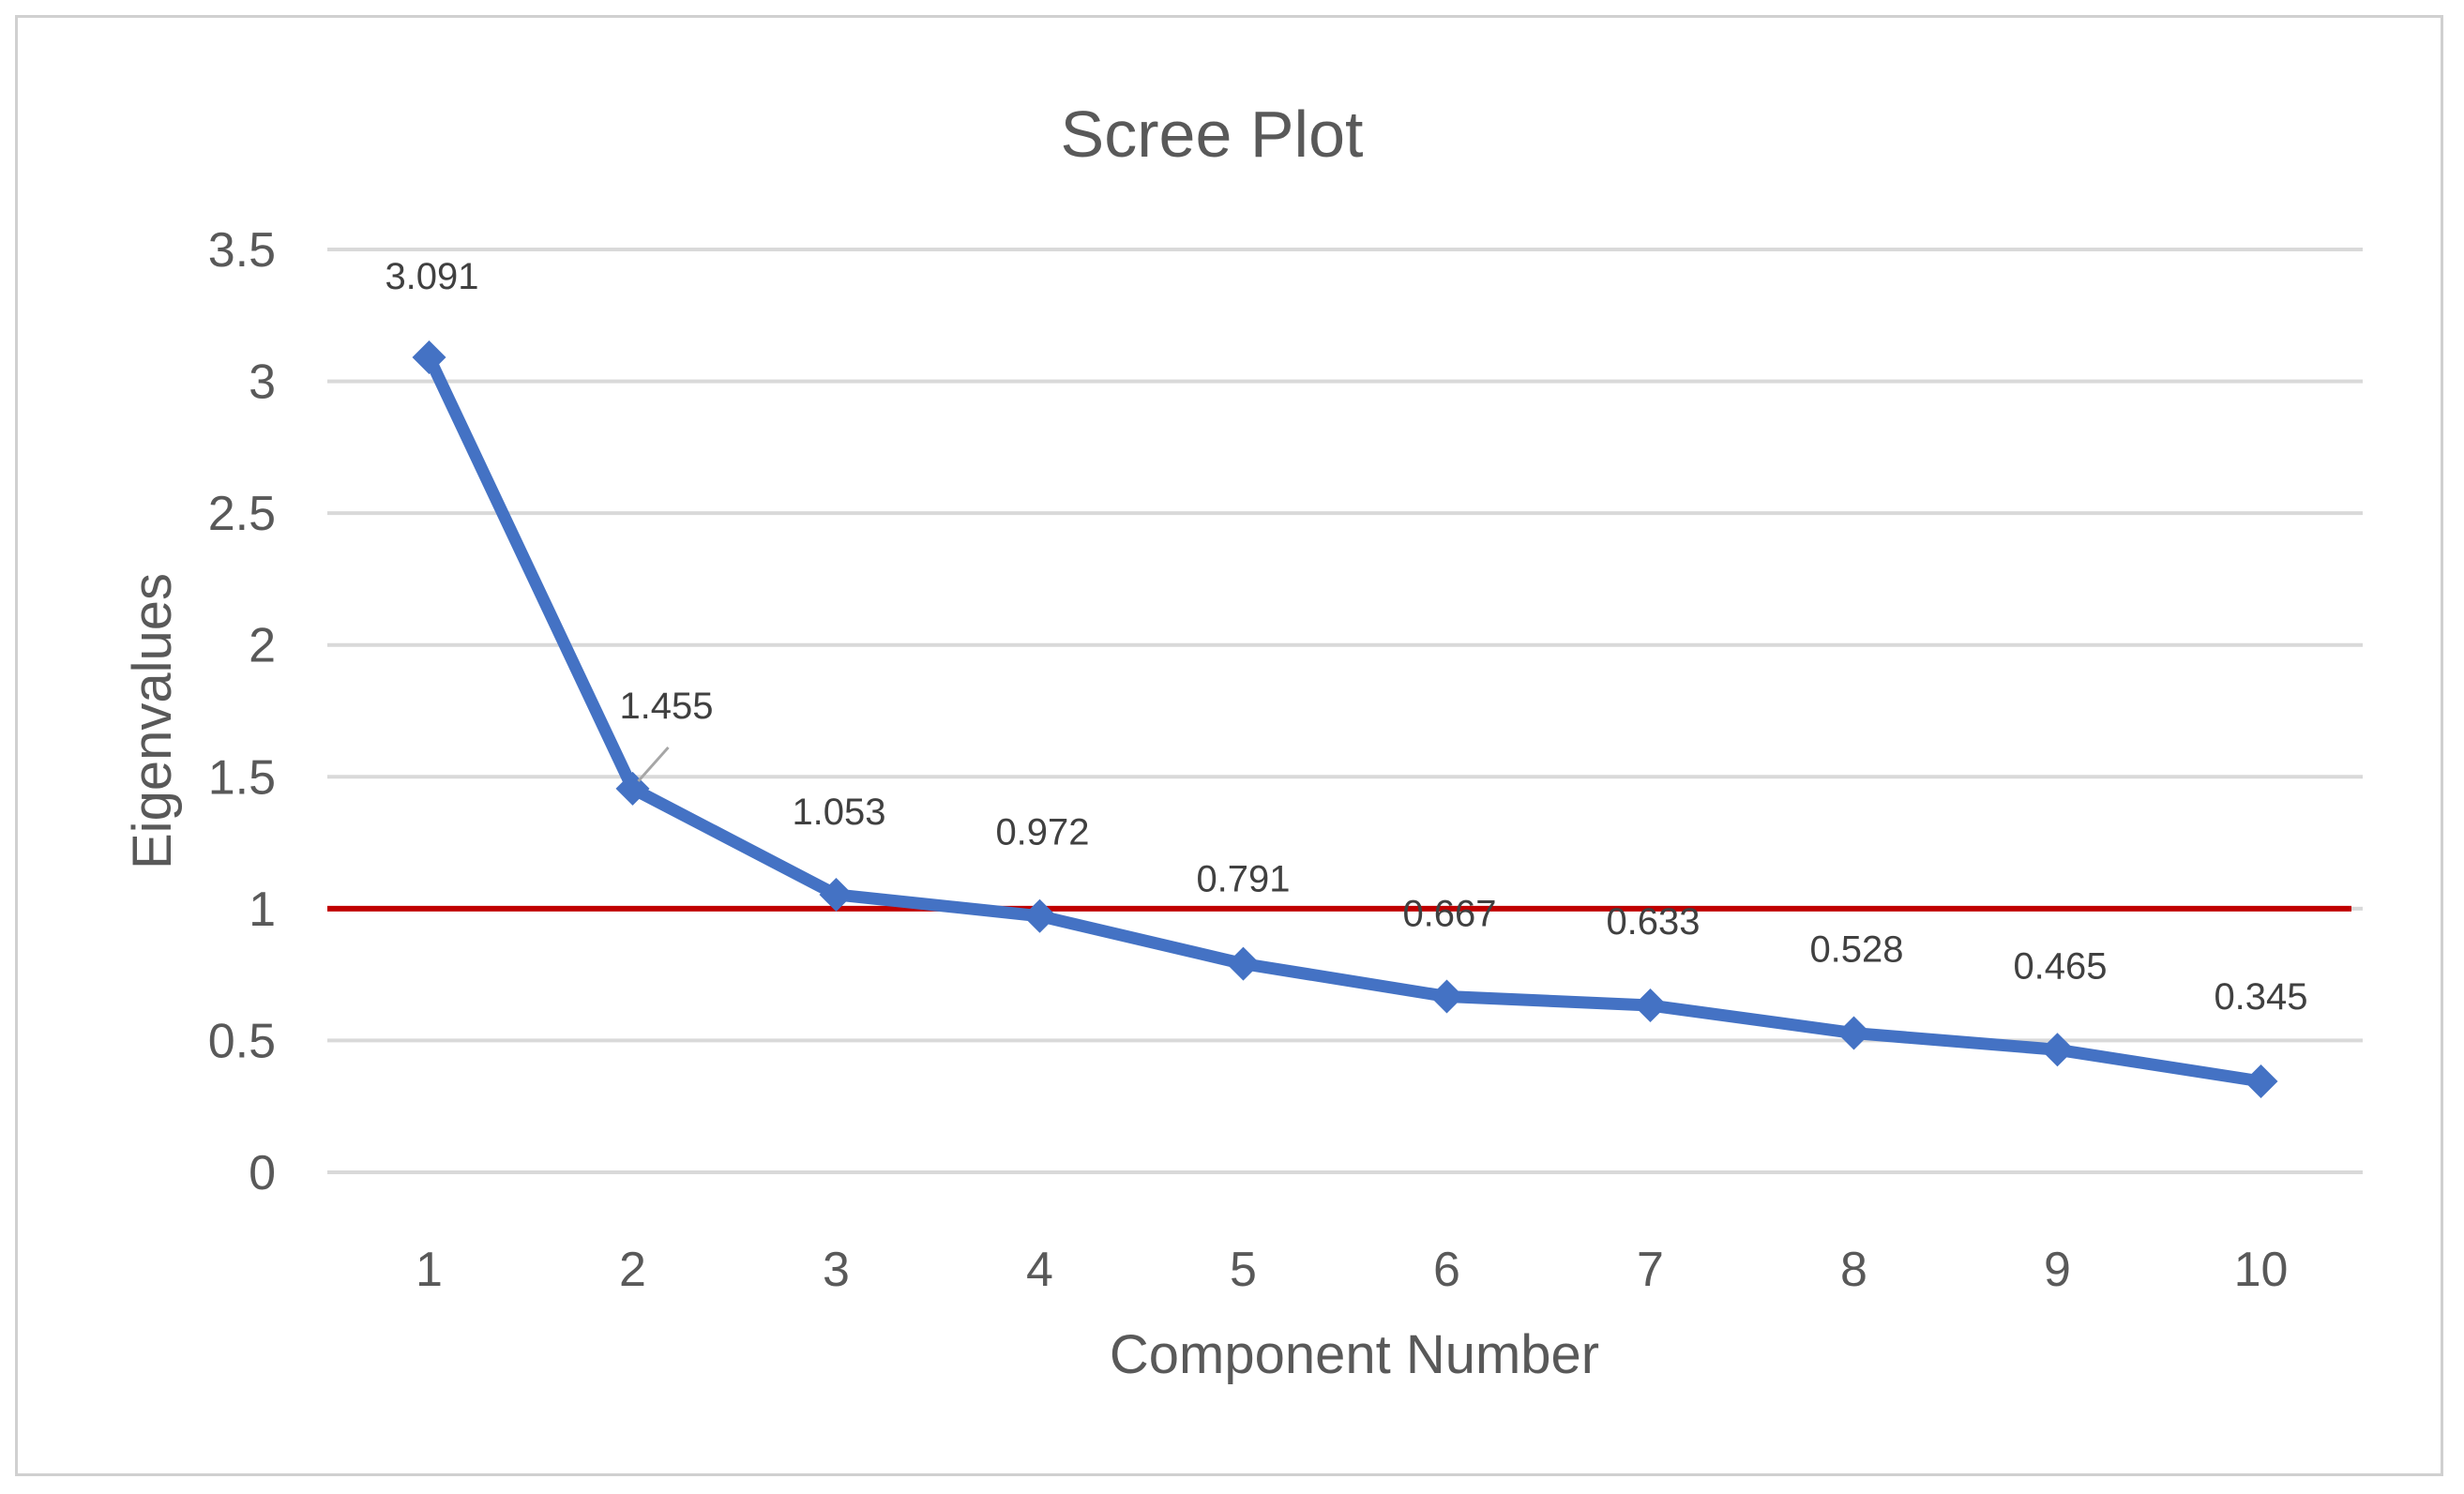 The image size is (2464, 1494). Describe the element at coordinates (242, 514) in the screenshot. I see `y-tick-label: 2.5` at that location.